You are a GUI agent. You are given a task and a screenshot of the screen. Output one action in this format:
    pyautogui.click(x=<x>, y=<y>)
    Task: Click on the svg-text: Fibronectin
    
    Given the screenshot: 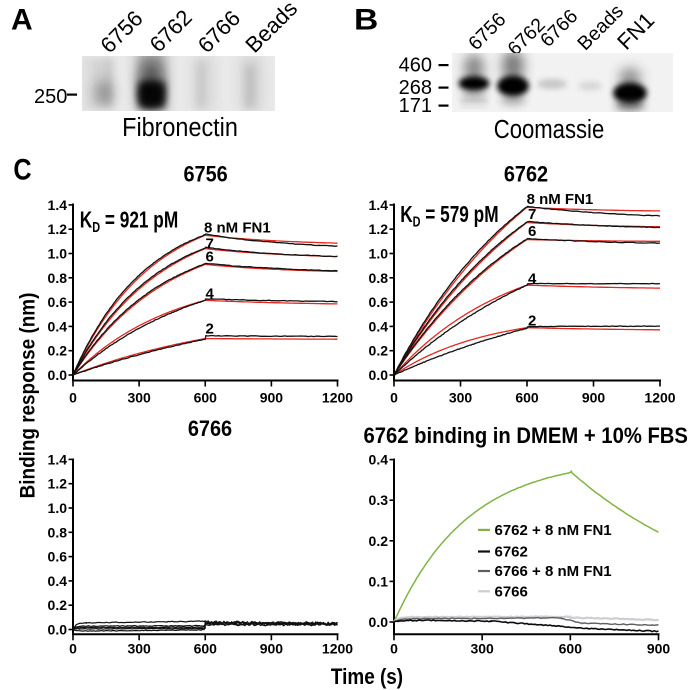 What is the action you would take?
    pyautogui.click(x=180, y=128)
    